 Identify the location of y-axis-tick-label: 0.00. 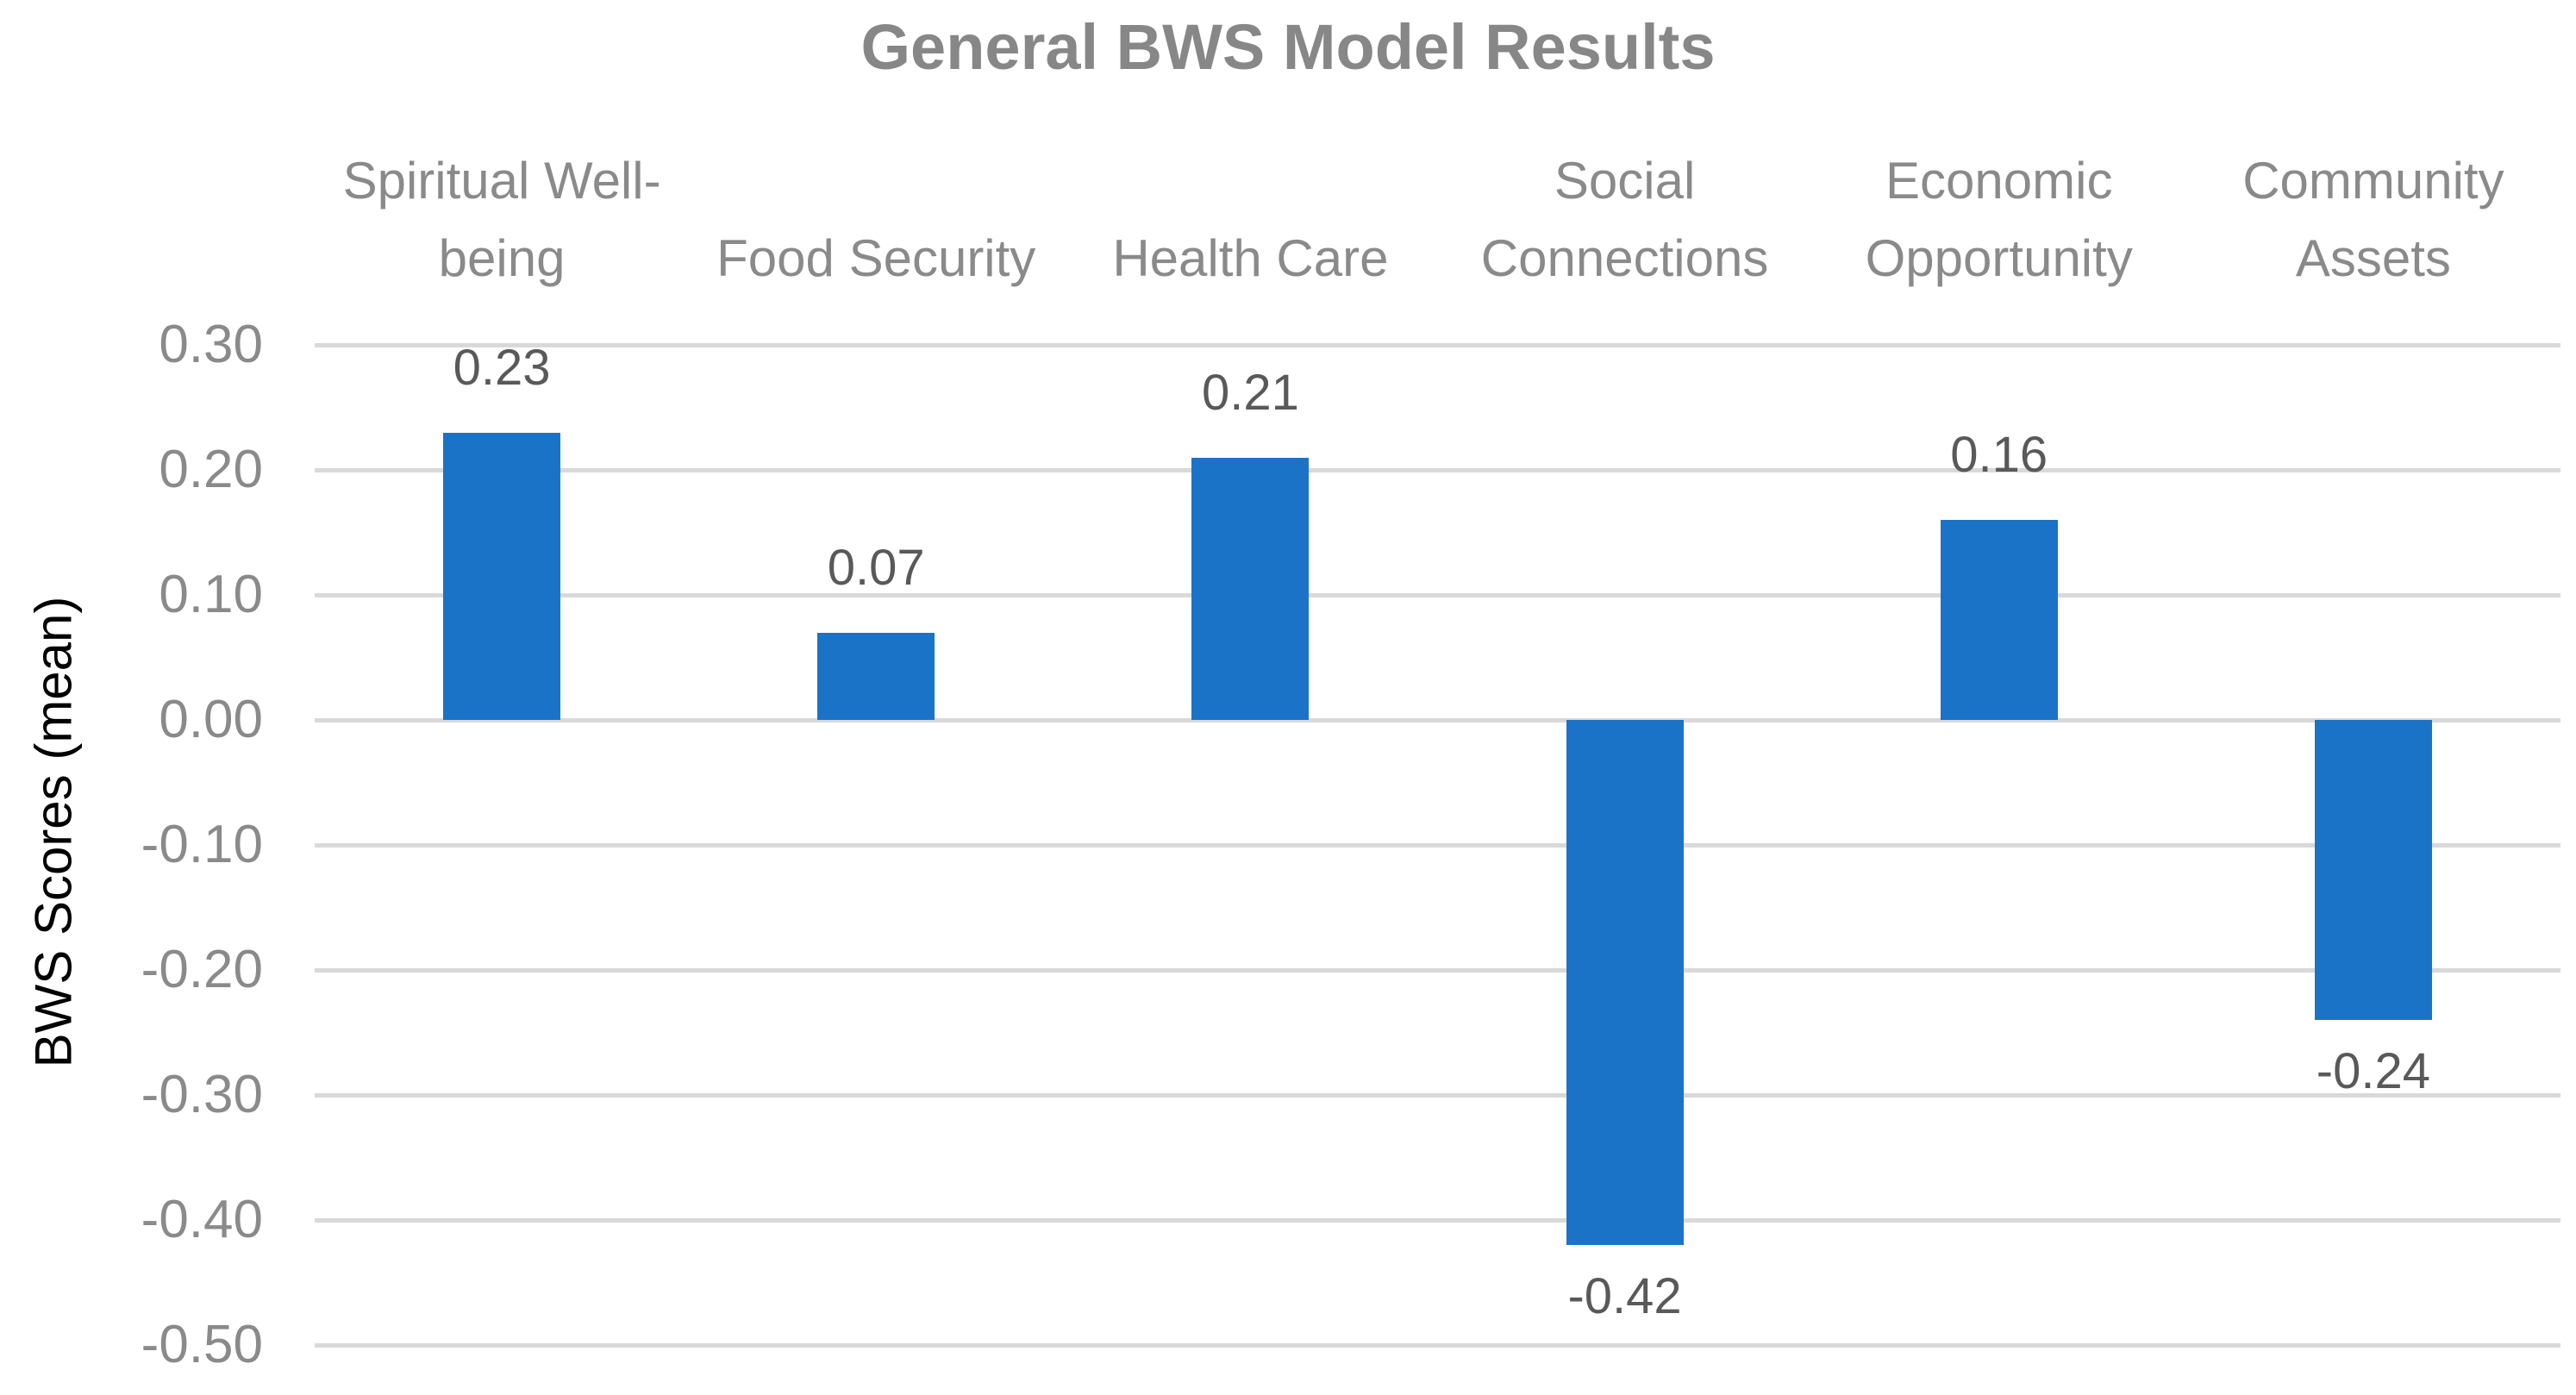
(211, 719).